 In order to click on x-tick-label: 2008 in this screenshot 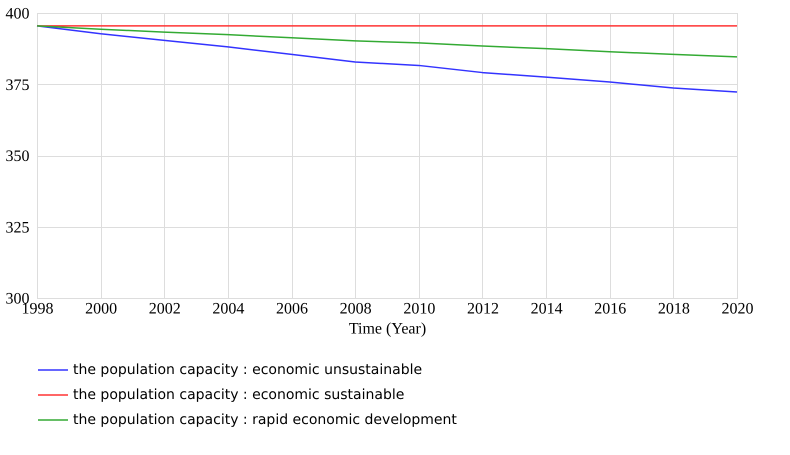, I will do `click(356, 309)`.